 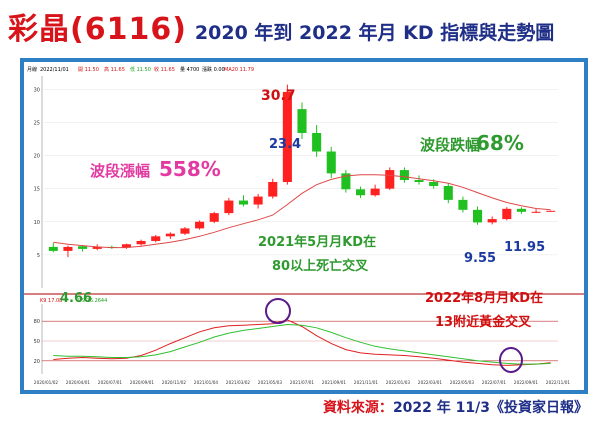 I want to click on x-tick-label: 2021/09/01, so click(x=334, y=382).